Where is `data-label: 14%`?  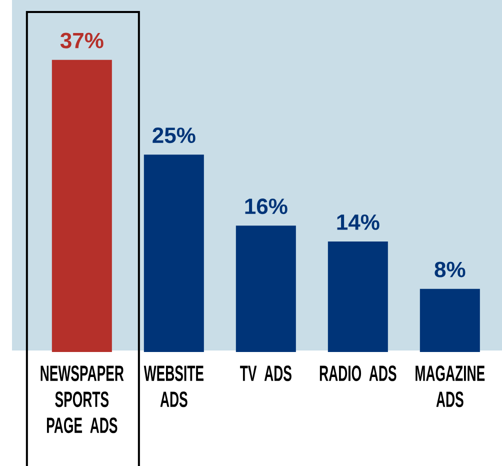 data-label: 14% is located at coordinates (358, 222).